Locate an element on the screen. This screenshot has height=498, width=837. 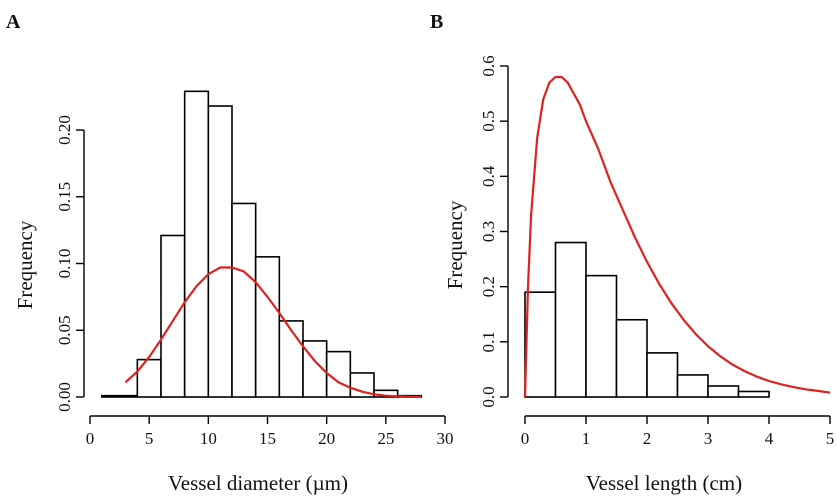
panel-b-y-axis: 0.0 0.1 0.2 0.3 0.4 0.5 0.6 is located at coordinates (494, 231).